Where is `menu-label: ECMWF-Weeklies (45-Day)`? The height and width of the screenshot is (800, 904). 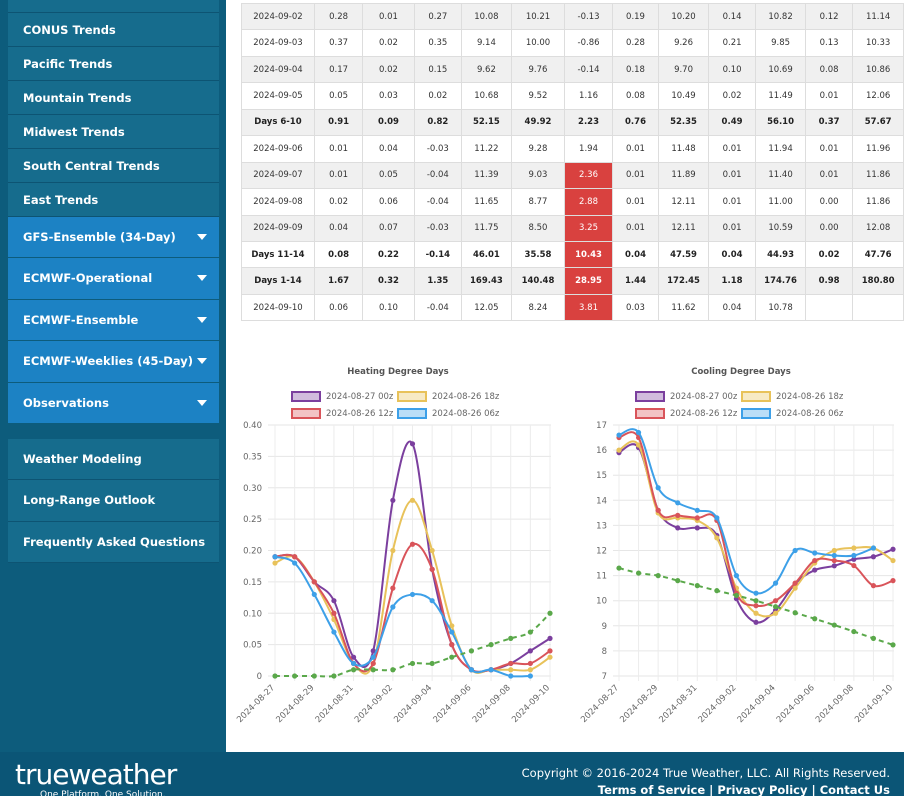
menu-label: ECMWF-Weeklies (45-Day) is located at coordinates (108, 361).